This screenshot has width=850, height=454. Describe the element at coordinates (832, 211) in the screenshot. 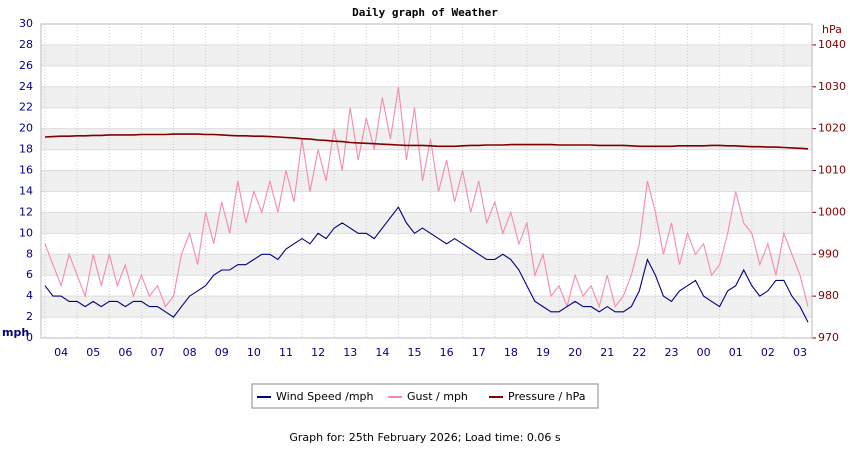

I see `y2-tick-label: 1000` at that location.